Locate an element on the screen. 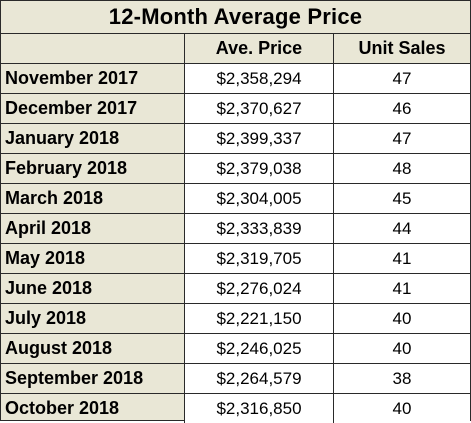  price-cell: $2,316,850 is located at coordinates (259, 408).